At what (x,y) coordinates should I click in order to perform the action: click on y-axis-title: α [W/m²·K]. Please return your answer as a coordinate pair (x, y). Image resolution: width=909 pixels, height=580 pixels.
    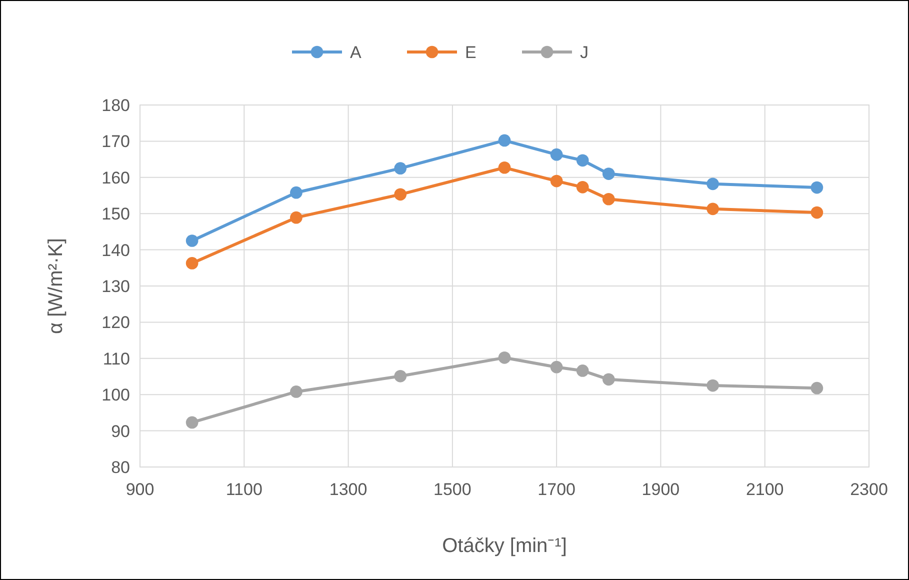
    Looking at the image, I should click on (56, 286).